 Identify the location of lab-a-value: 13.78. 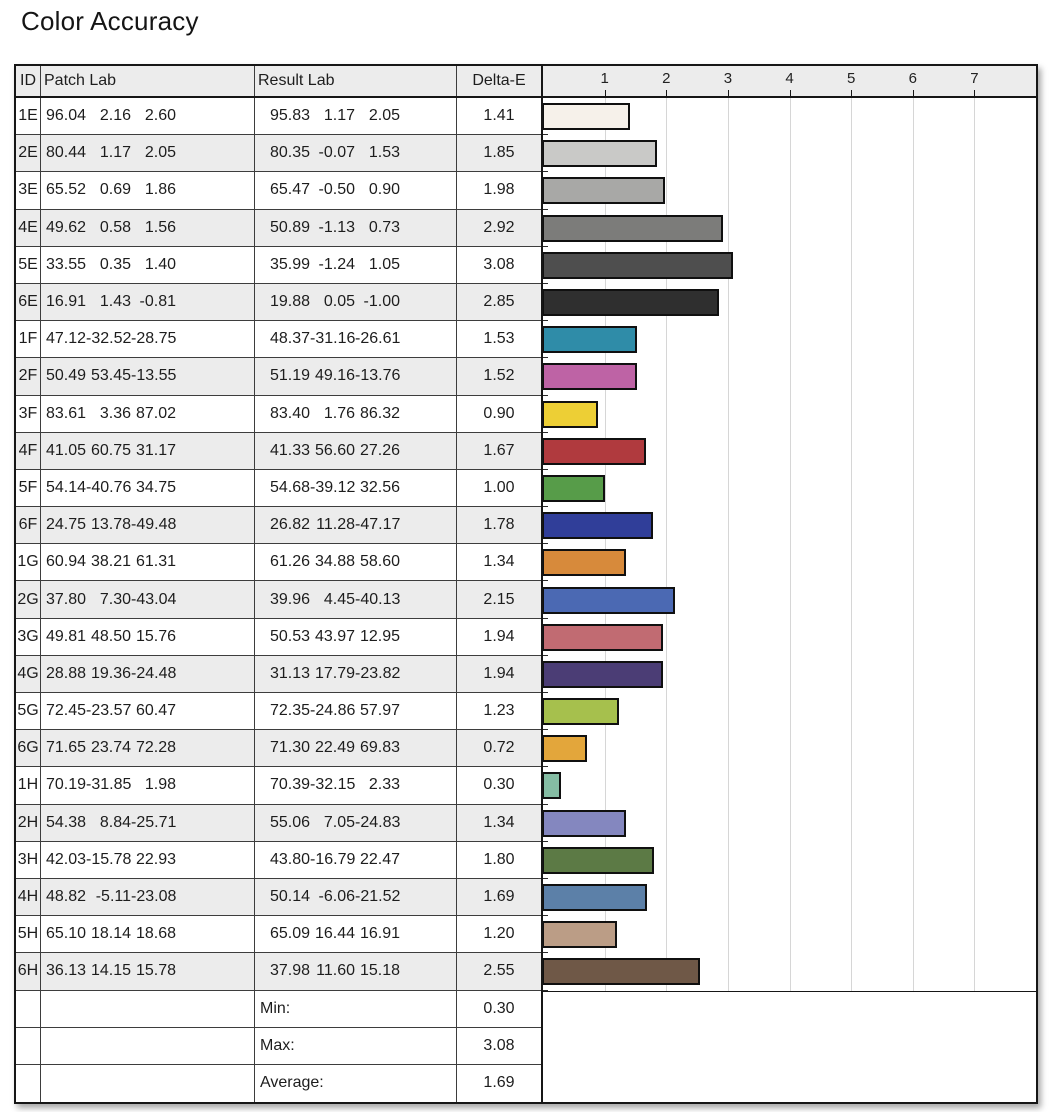
(110, 525).